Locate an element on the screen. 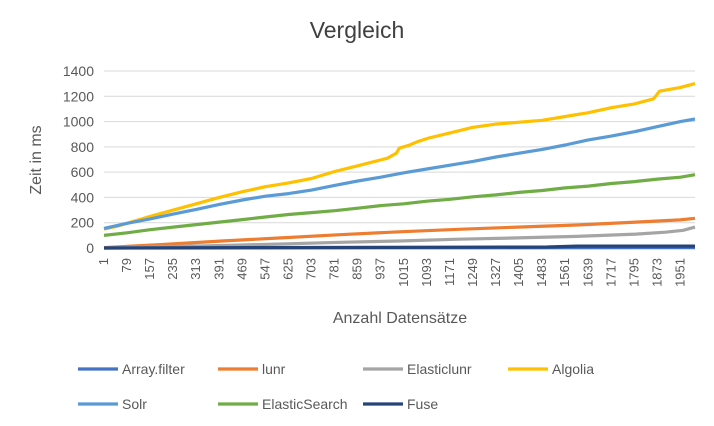  y-tick-label: 1200 is located at coordinates (78, 96).